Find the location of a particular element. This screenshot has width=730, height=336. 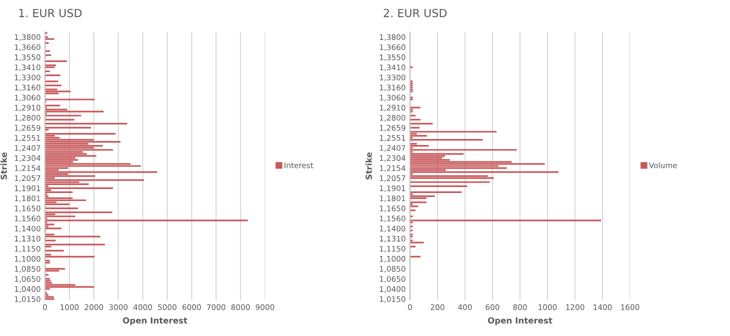

chart-title: 2. EUR USD is located at coordinates (415, 13).